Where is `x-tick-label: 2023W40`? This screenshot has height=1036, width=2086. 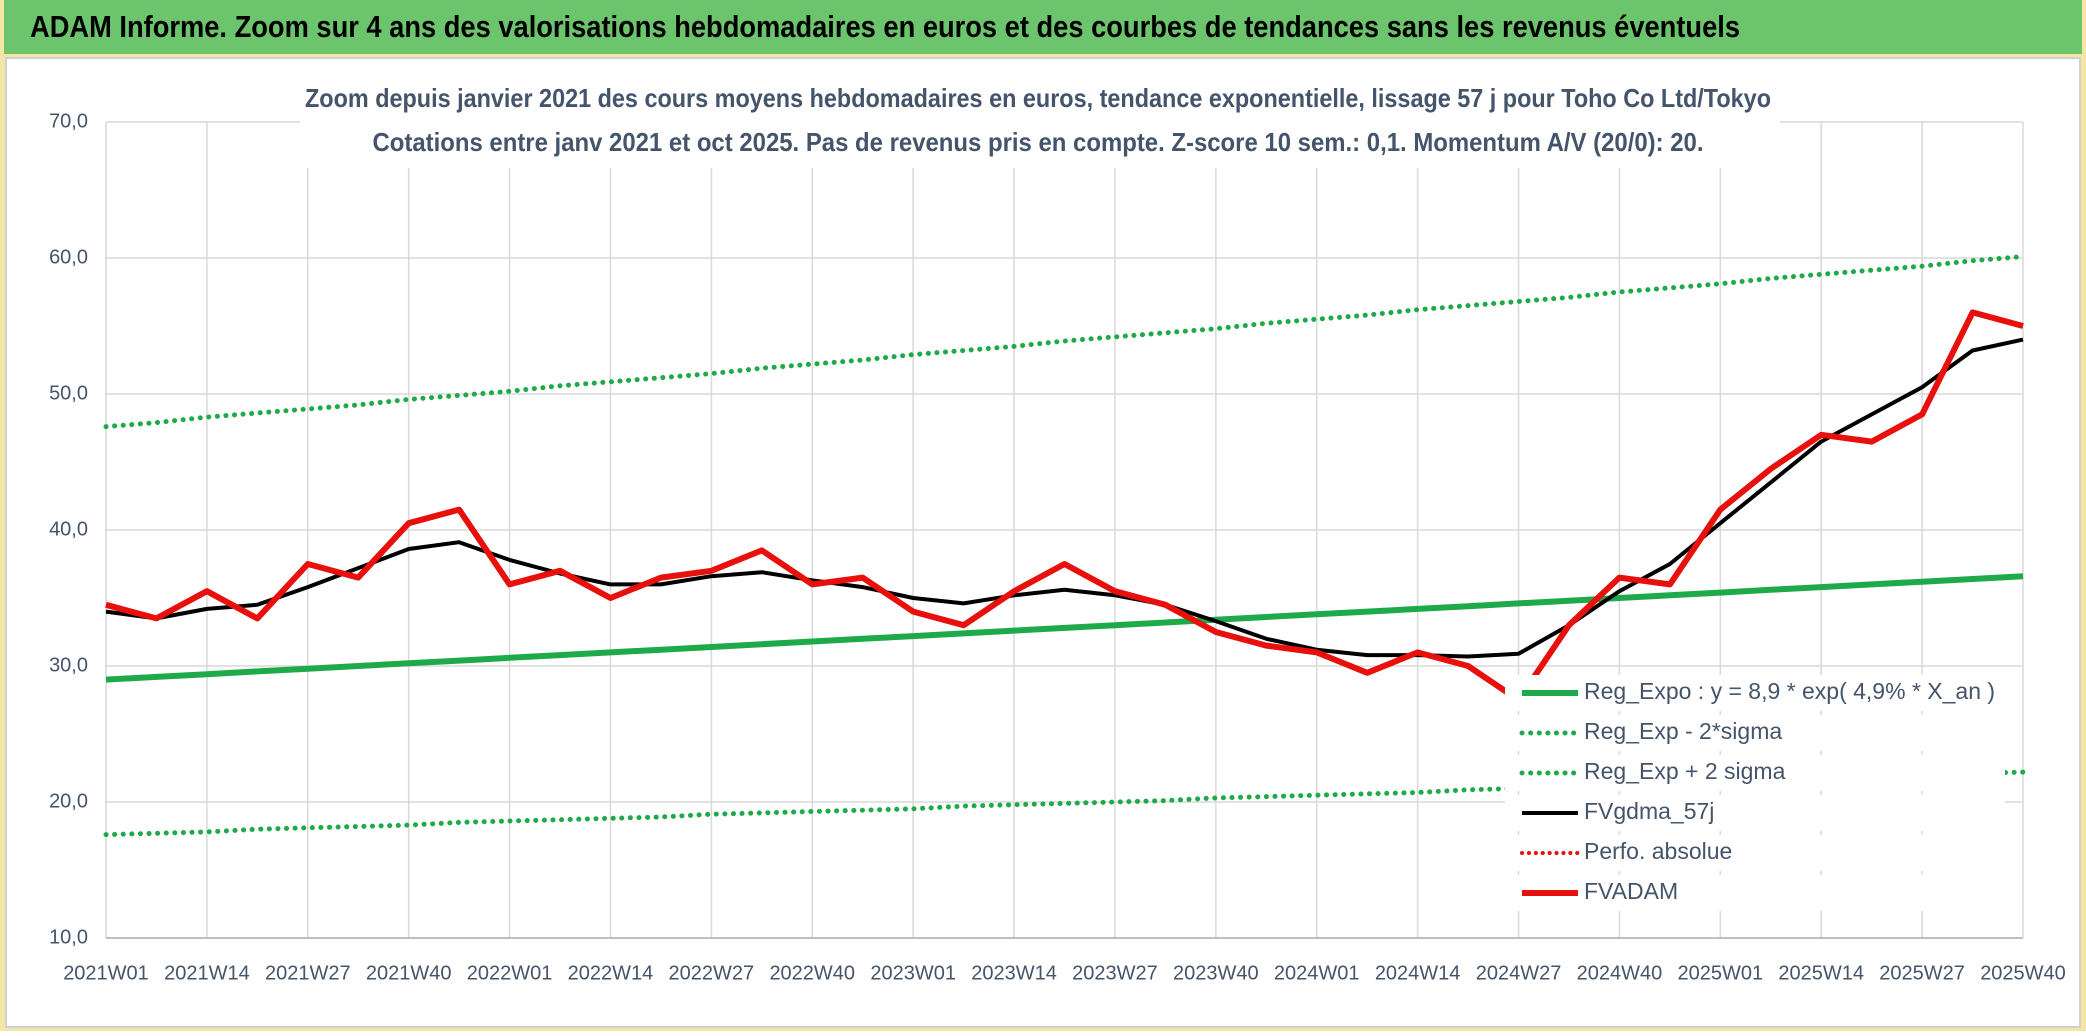
x-tick-label: 2023W40 is located at coordinates (1216, 973).